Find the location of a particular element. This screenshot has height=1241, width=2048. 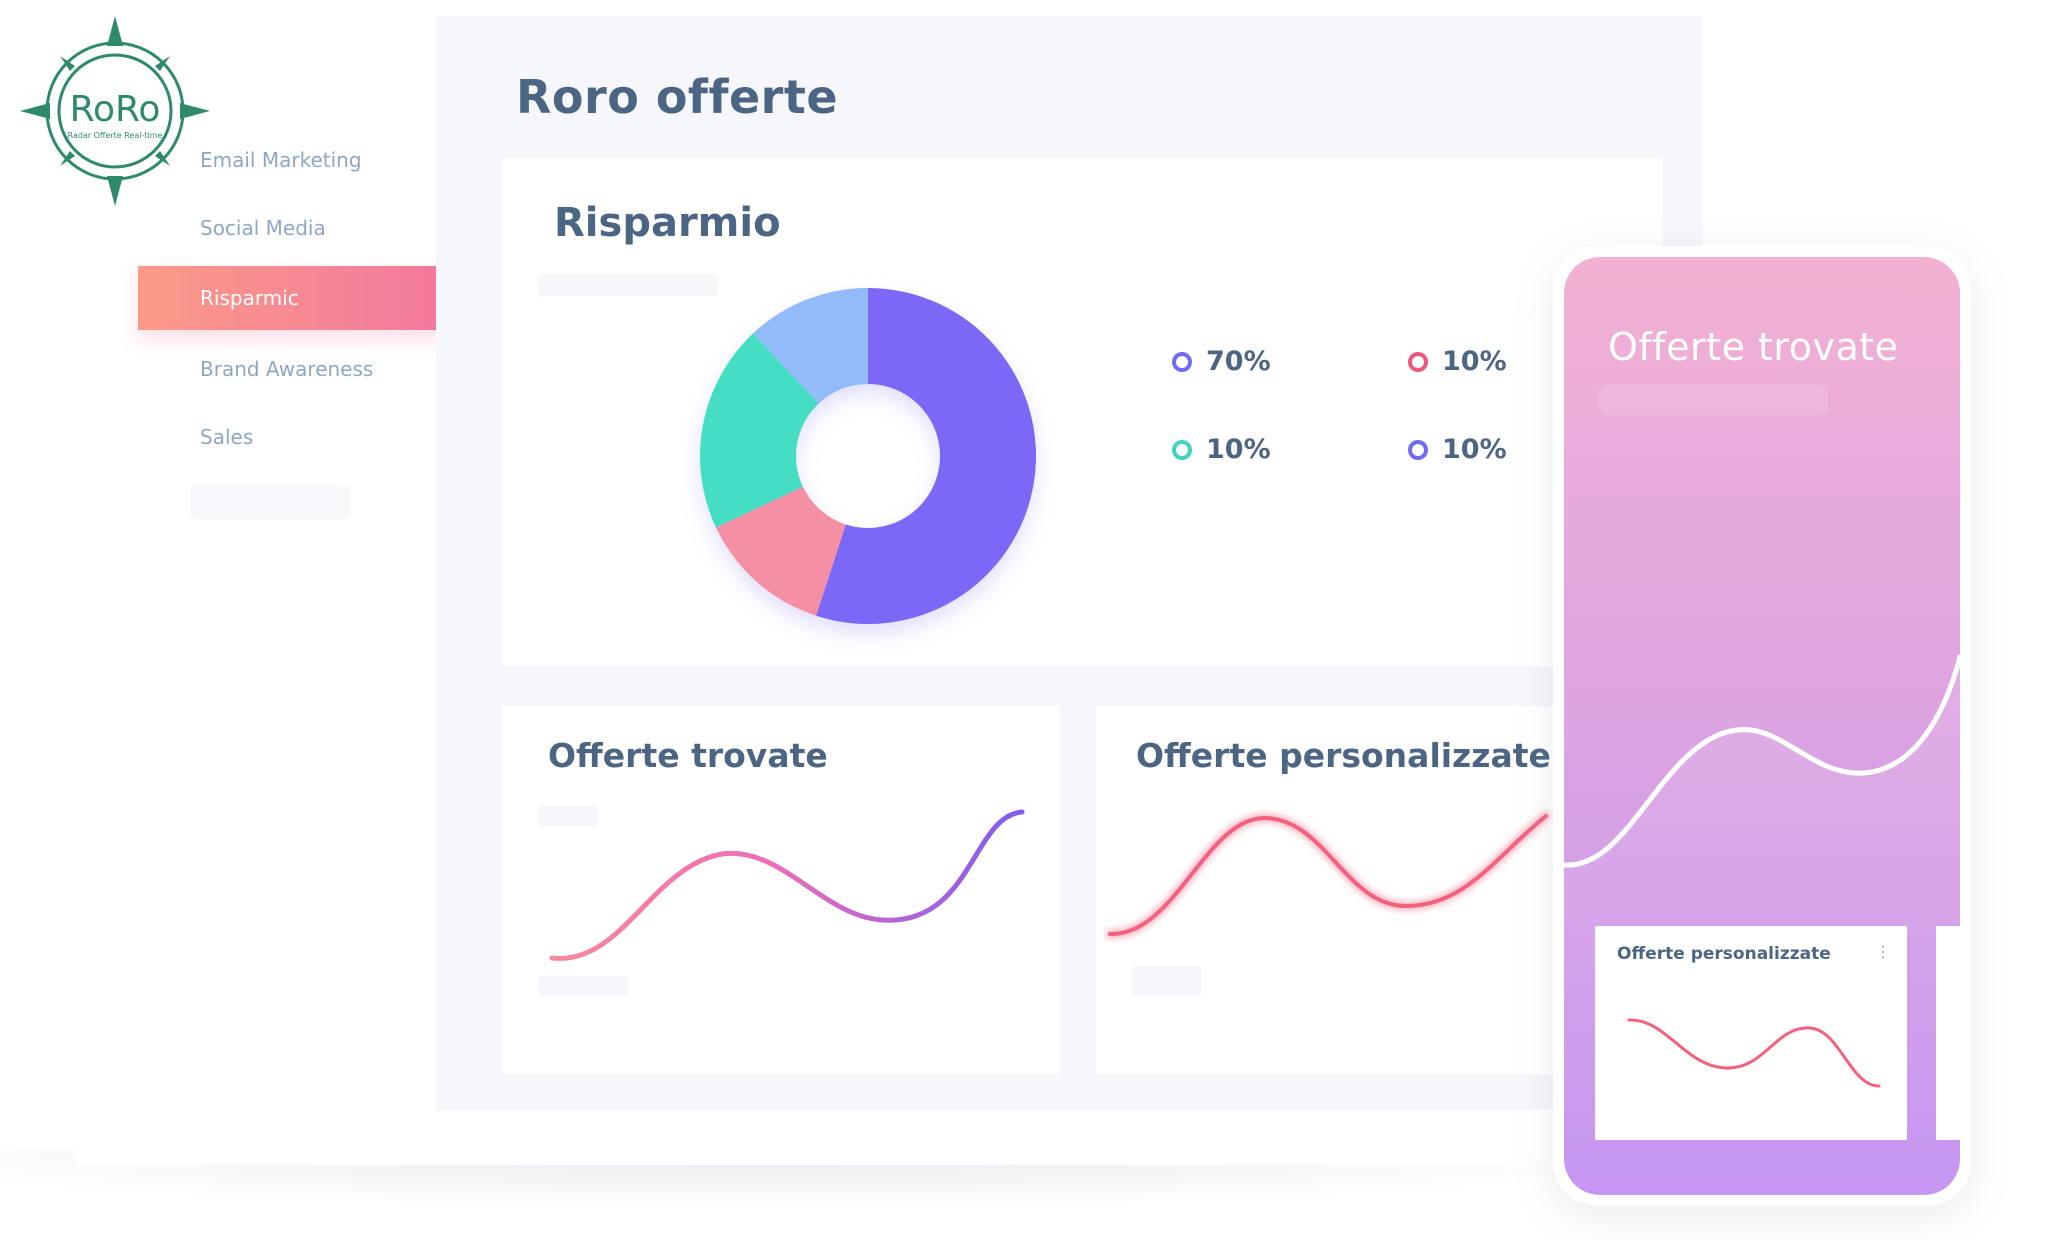

savings-card-title: Risparmio is located at coordinates (667, 223).